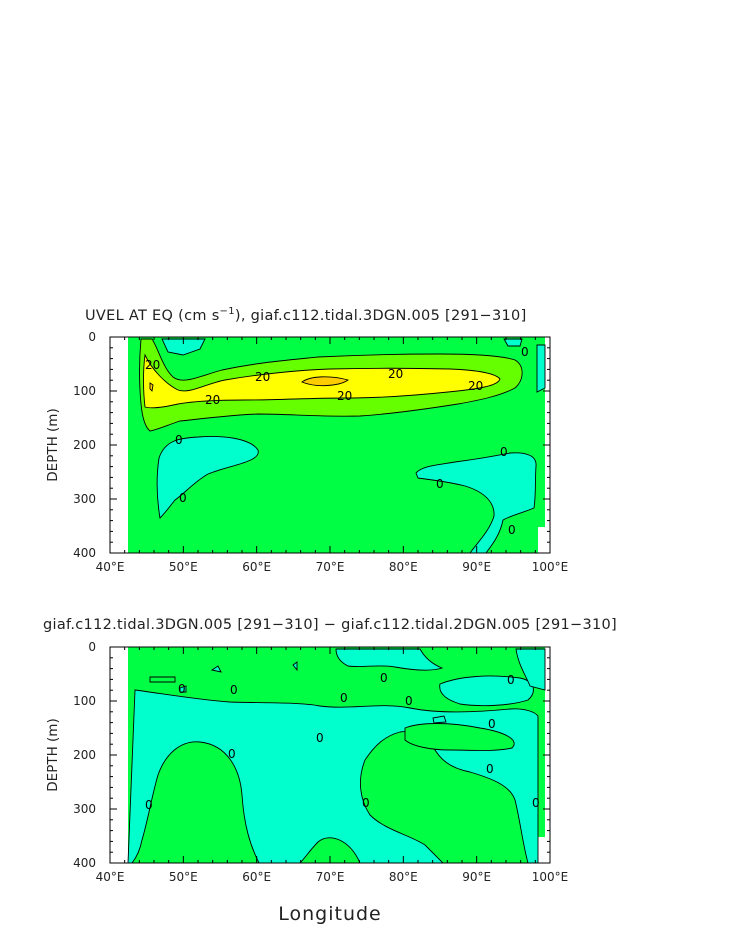 The image size is (733, 945). I want to click on x-axis-label: Longitude, so click(330, 914).